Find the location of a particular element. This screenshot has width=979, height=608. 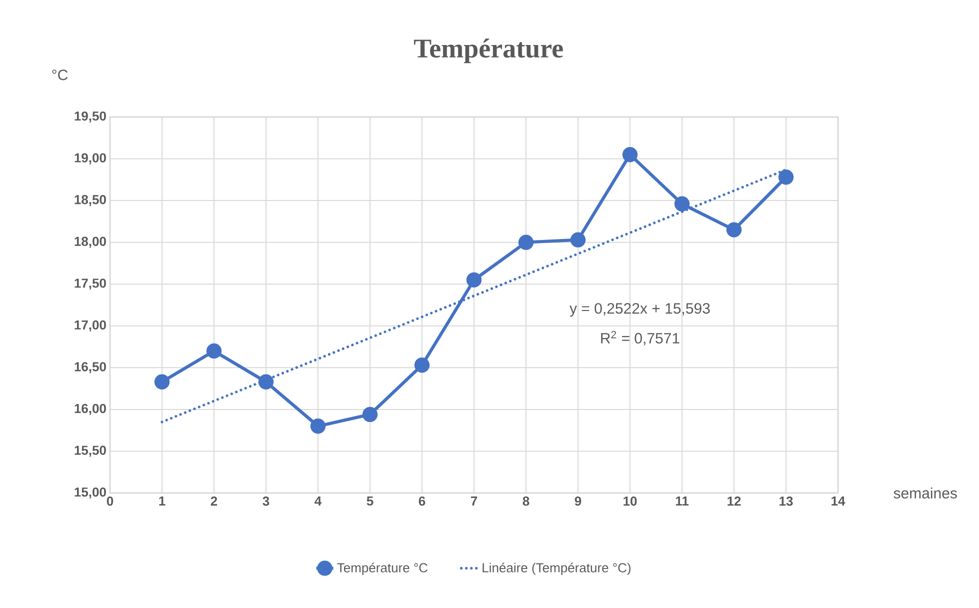

x-tick-label: 3 is located at coordinates (266, 501).